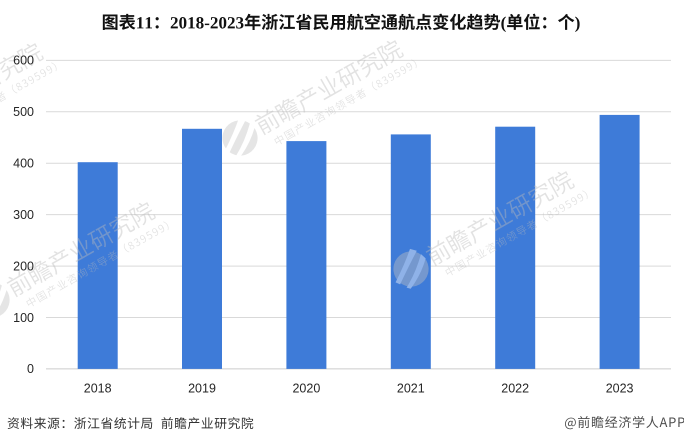 The image size is (684, 443). Describe the element at coordinates (23, 215) in the screenshot. I see `svg-text: 300` at that location.